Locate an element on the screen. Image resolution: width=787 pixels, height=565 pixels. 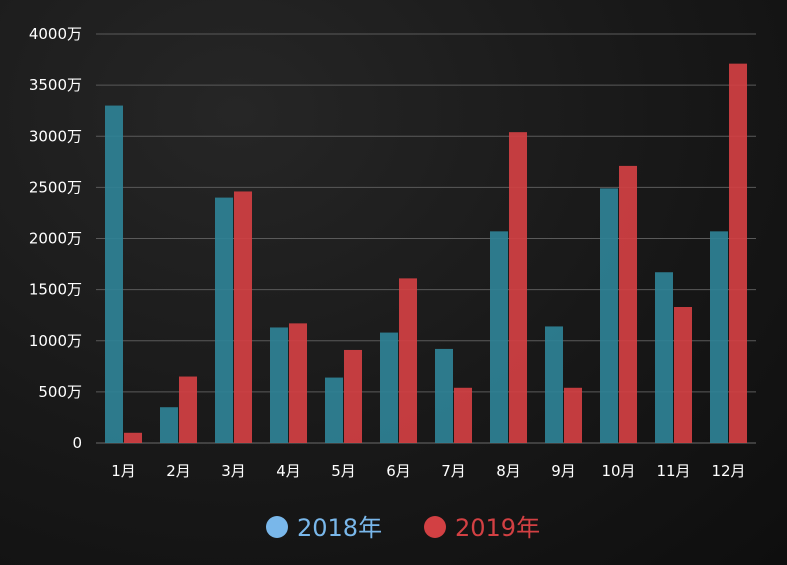
legend-label: 2019年 is located at coordinates (497, 528).